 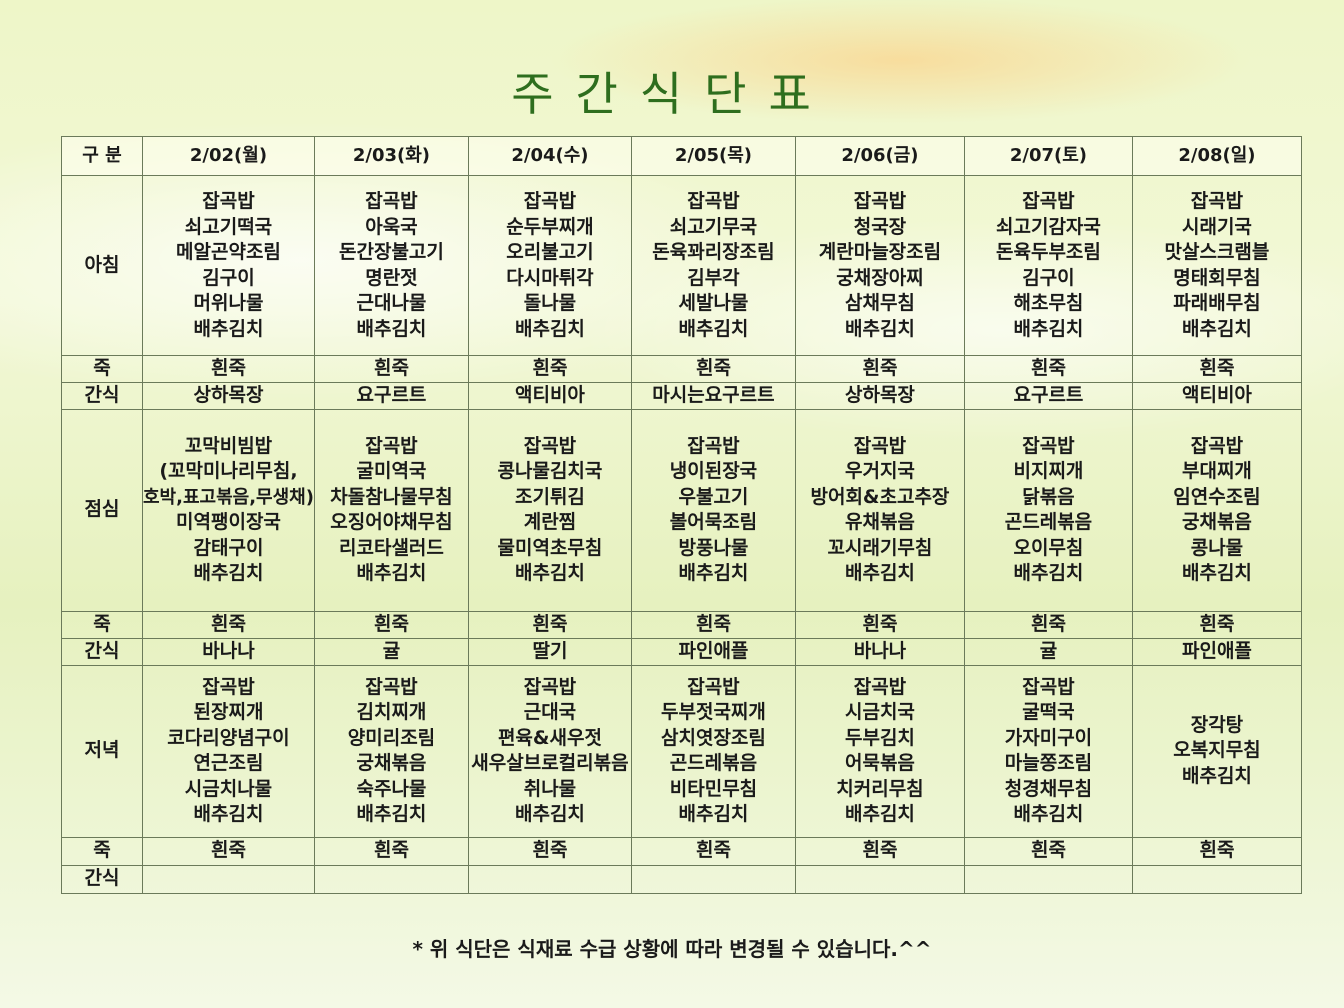 What do you see at coordinates (1216, 156) in the screenshot?
I see `header-date: 2/08(일)` at bounding box center [1216, 156].